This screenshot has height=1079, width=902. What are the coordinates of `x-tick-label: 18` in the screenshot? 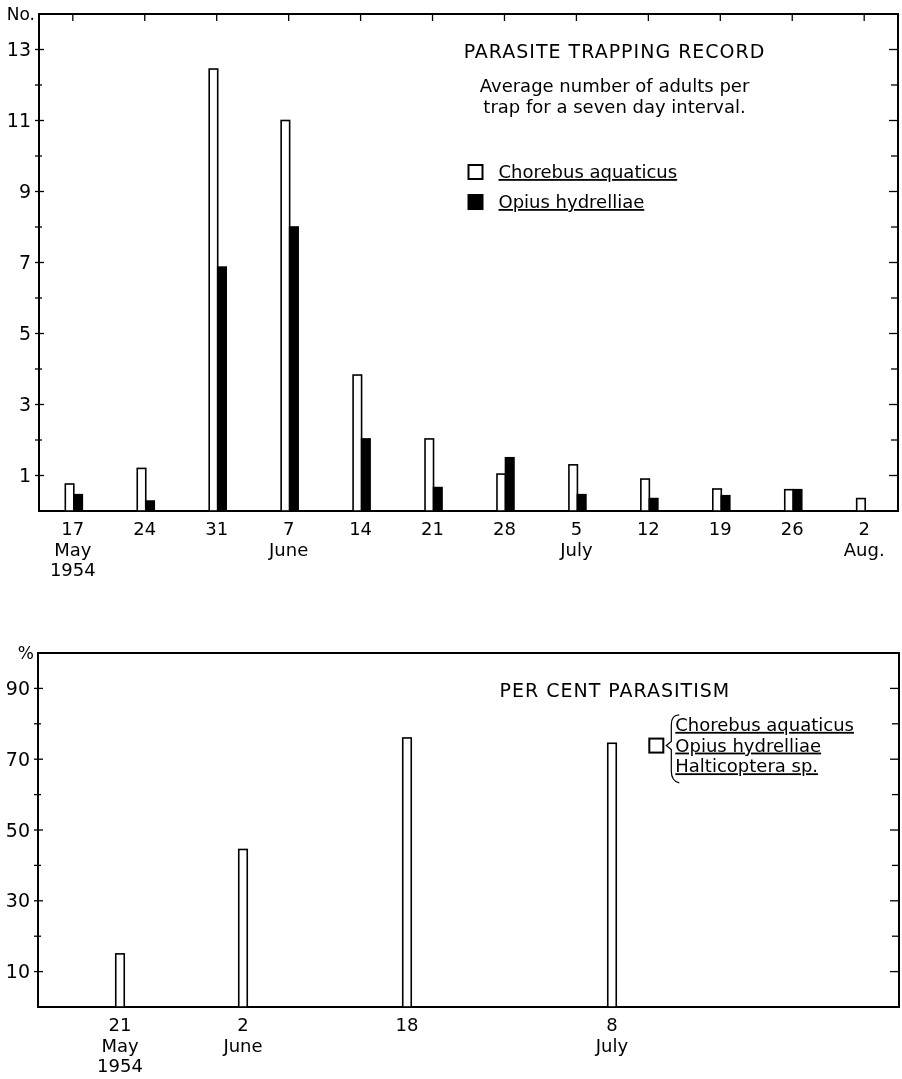 It's located at (407, 1024).